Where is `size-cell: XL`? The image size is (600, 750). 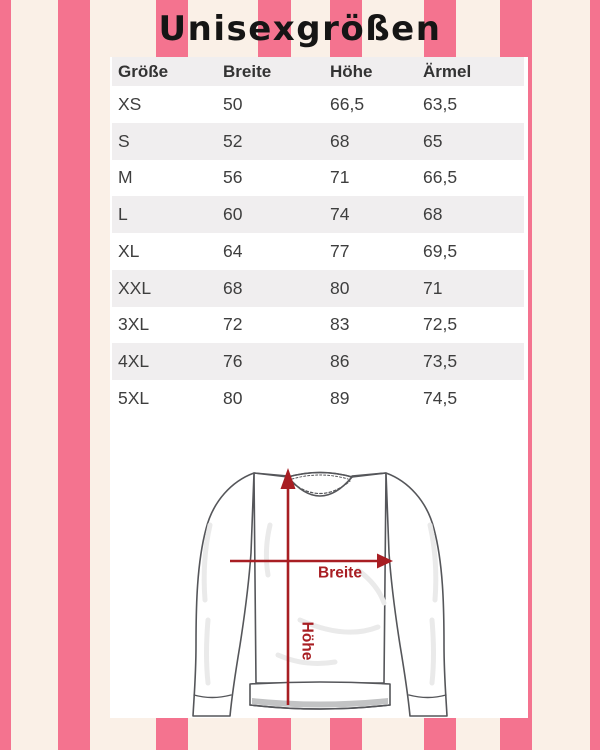 size-cell: XL is located at coordinates (129, 250).